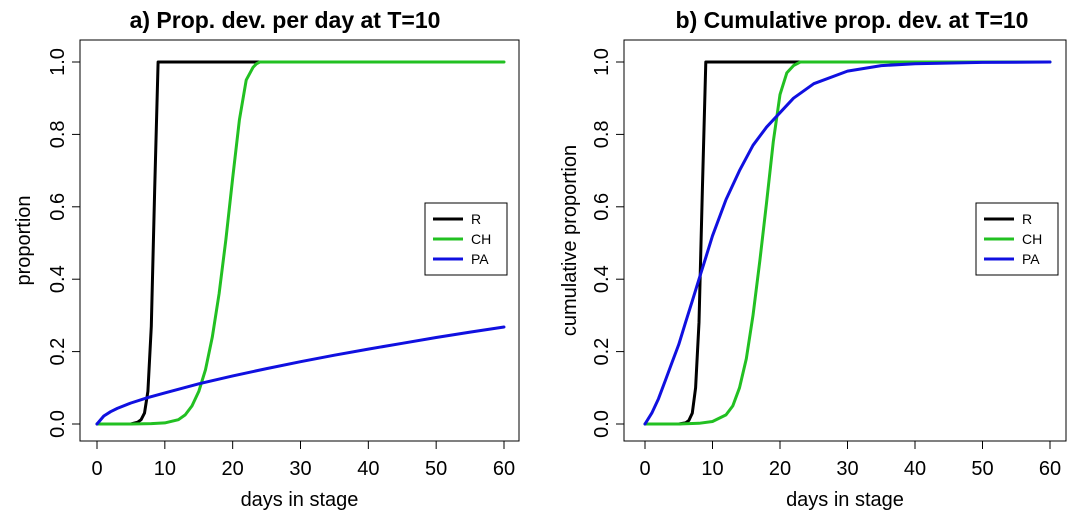 The height and width of the screenshot is (519, 1086). I want to click on chart-title: b) Cumulative prop. dev. at T=10, so click(852, 20).